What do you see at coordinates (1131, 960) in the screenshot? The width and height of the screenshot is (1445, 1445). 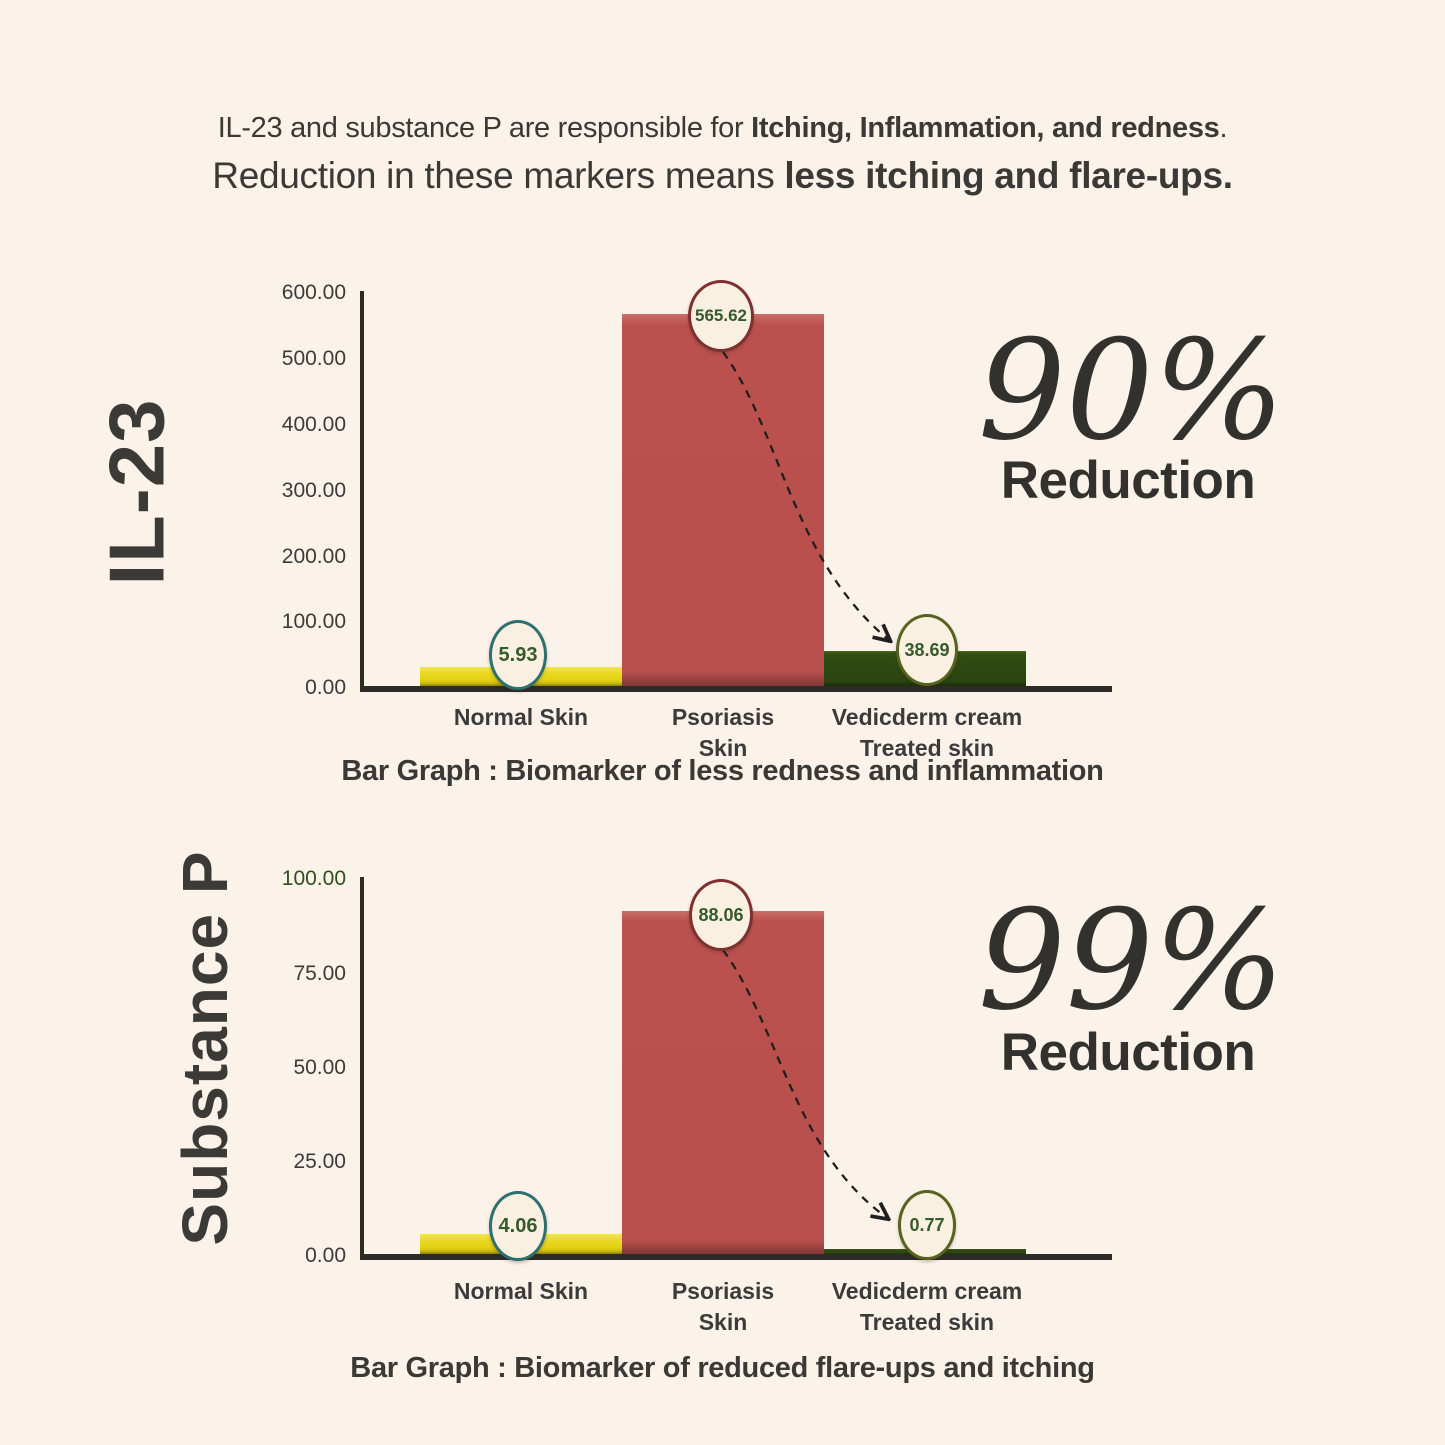 I see `reduction-percent-substance-p: 99%` at bounding box center [1131, 960].